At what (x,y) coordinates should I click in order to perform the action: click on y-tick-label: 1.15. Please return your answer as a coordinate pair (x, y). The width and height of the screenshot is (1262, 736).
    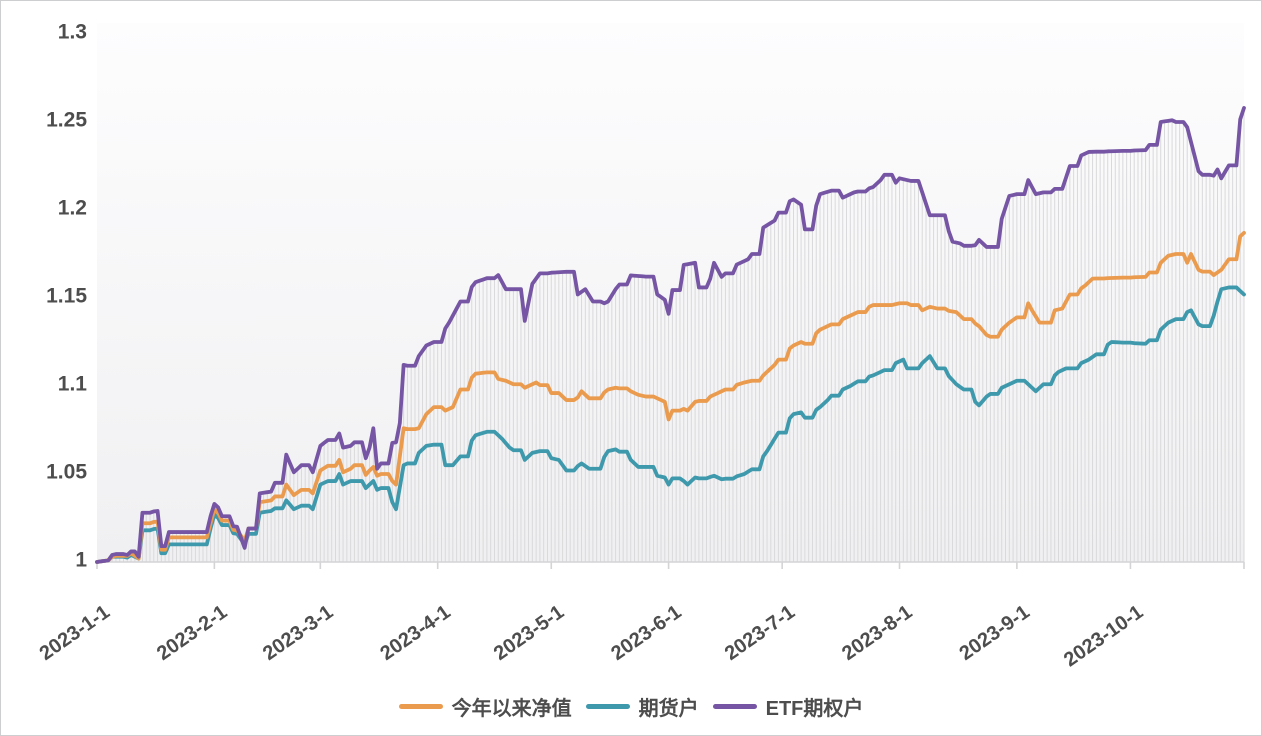
    Looking at the image, I should click on (66, 296).